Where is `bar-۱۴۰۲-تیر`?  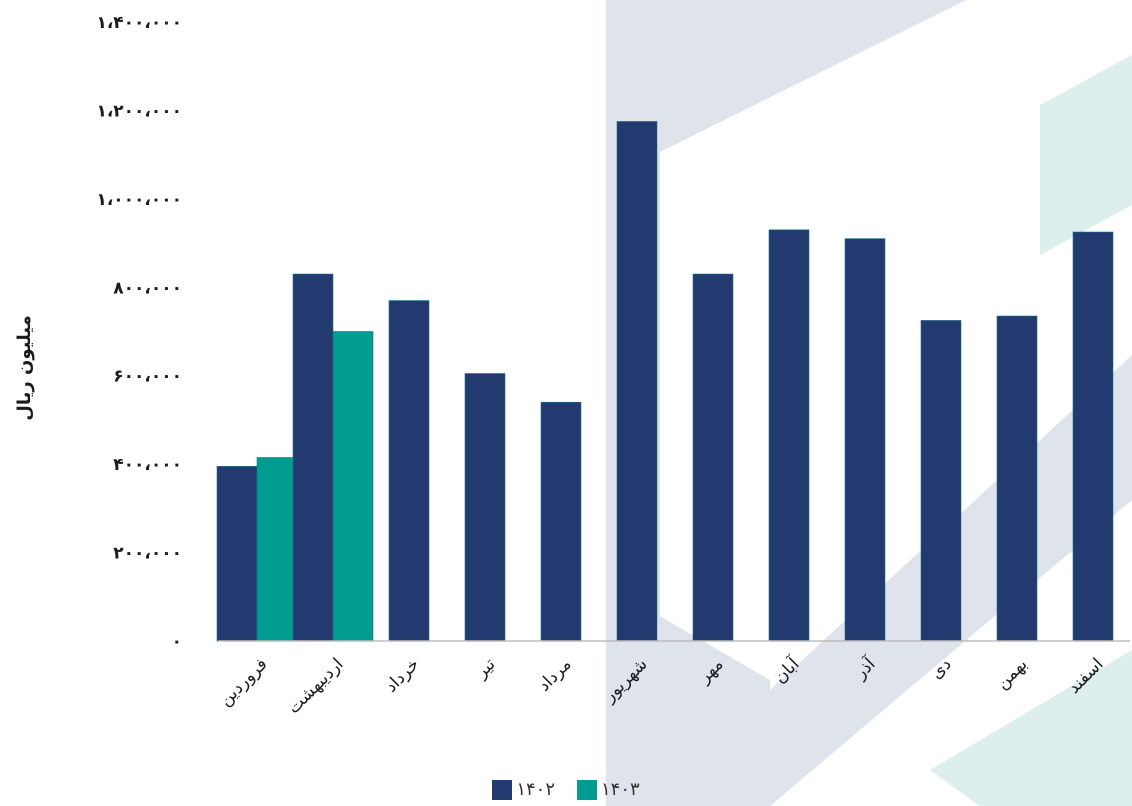 bar-۱۴۰۲-تیر is located at coordinates (485, 507).